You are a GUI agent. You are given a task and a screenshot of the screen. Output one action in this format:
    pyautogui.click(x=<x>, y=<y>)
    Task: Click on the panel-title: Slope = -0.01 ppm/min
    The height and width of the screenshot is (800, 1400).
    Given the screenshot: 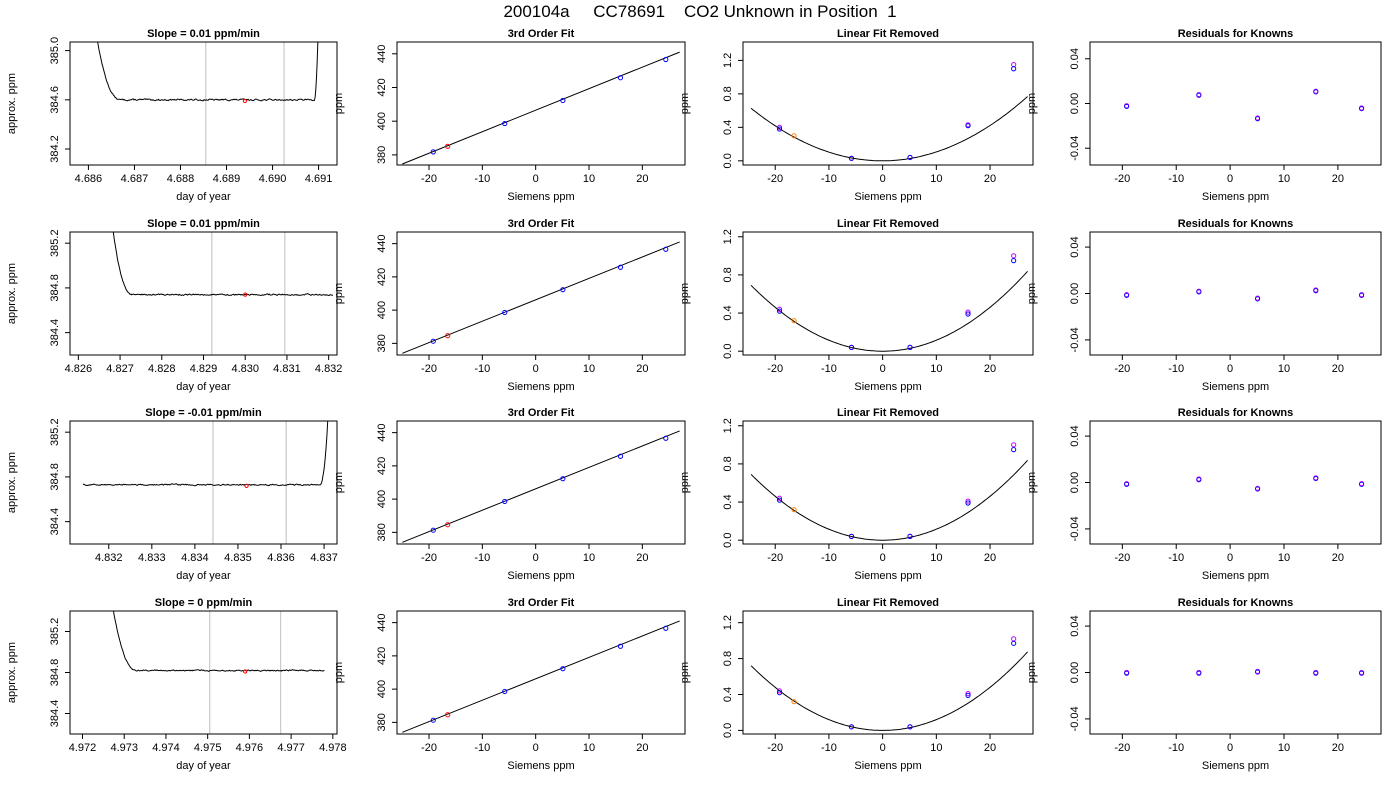 What is the action you would take?
    pyautogui.click(x=203, y=413)
    